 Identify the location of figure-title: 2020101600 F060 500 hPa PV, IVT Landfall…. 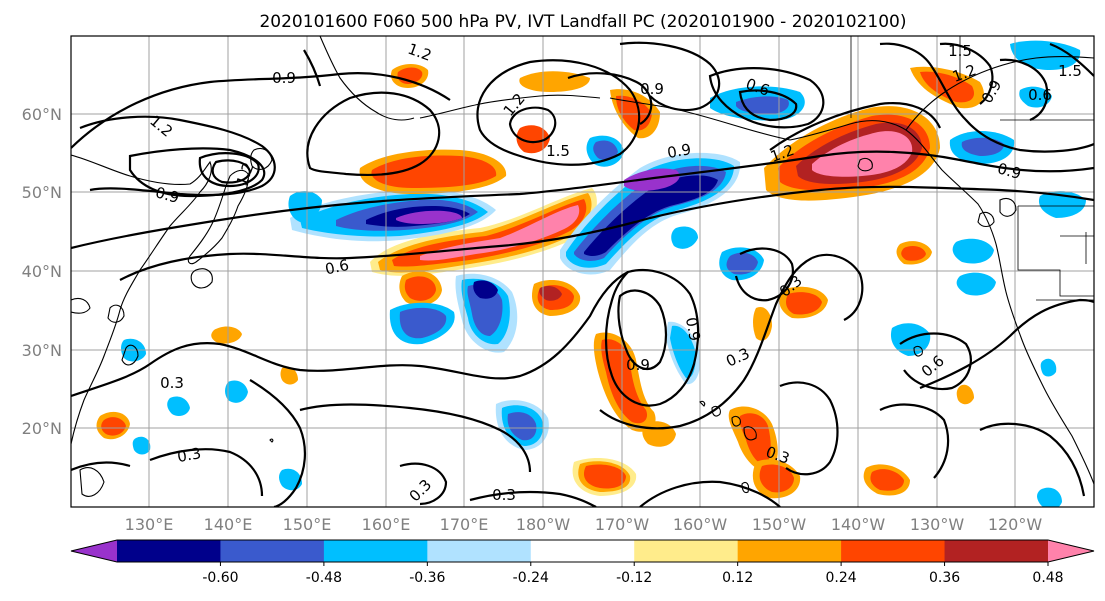
(582, 22).